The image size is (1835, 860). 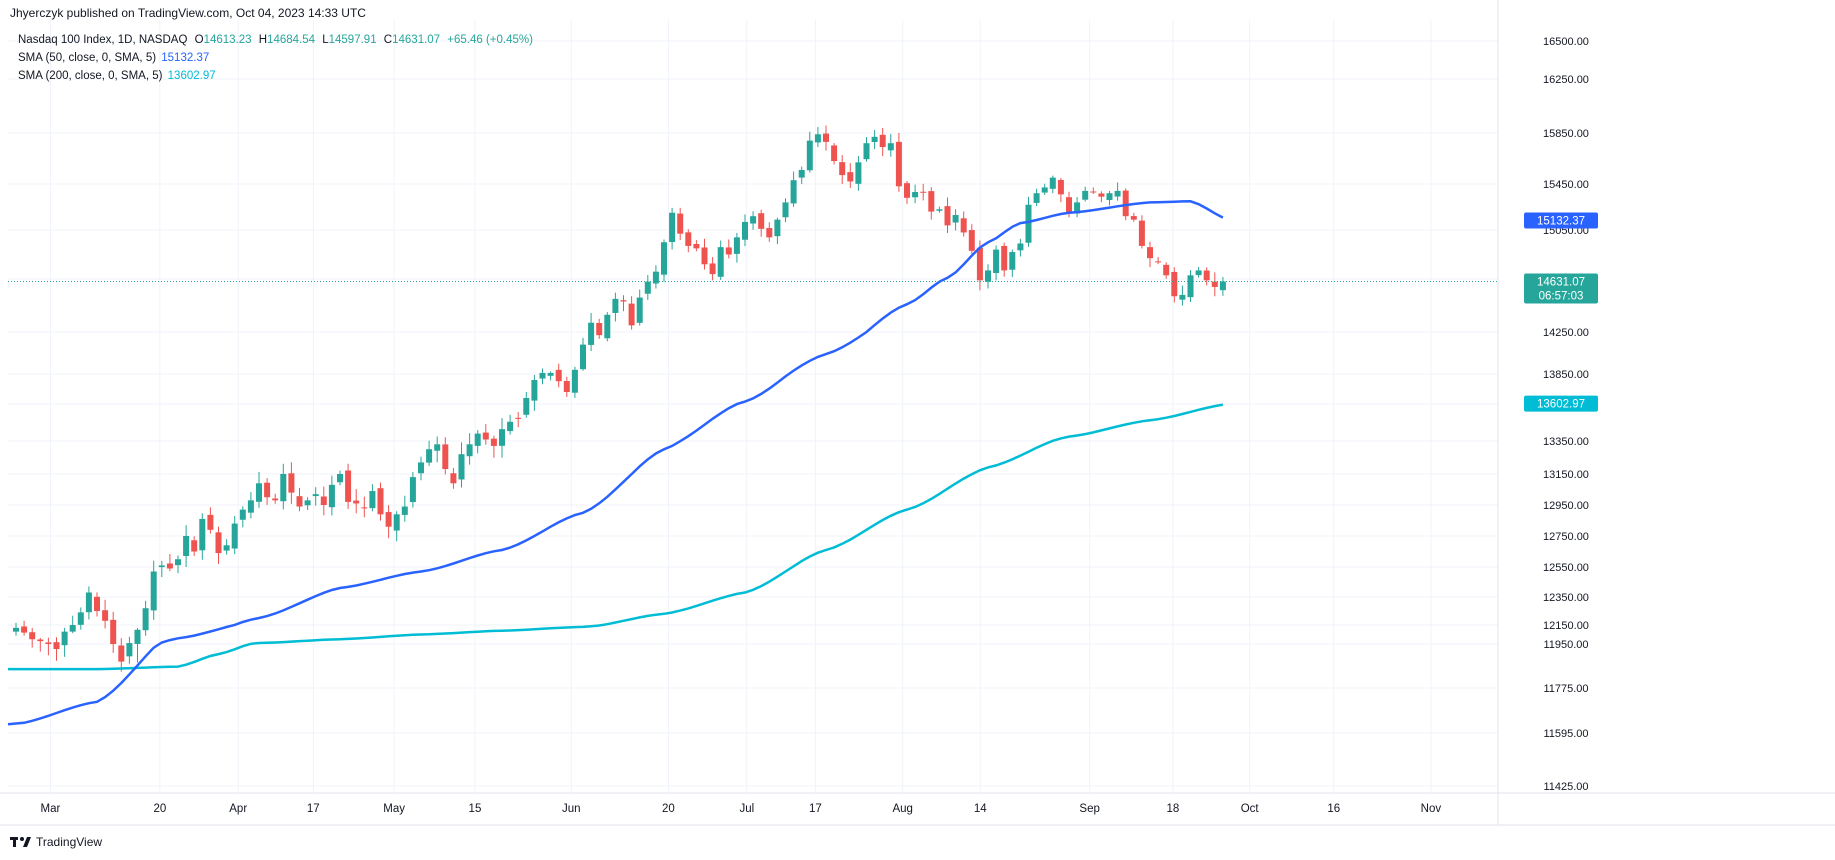 I want to click on sma50-badge-bg, so click(x=1561, y=220).